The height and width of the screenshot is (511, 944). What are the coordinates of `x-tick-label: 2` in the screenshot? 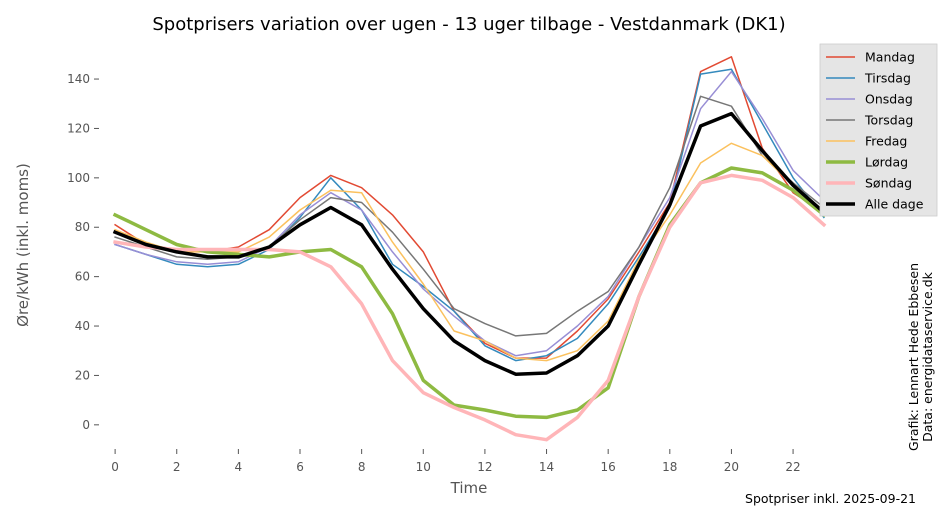 It's located at (177, 467).